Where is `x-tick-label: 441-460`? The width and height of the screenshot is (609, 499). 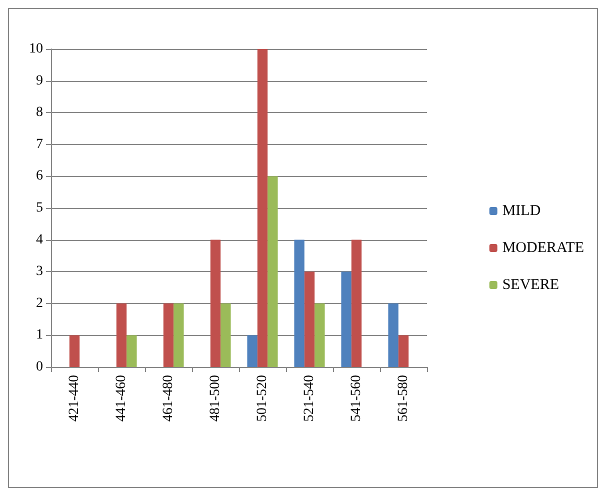 x-tick-label: 441-460 is located at coordinates (121, 398).